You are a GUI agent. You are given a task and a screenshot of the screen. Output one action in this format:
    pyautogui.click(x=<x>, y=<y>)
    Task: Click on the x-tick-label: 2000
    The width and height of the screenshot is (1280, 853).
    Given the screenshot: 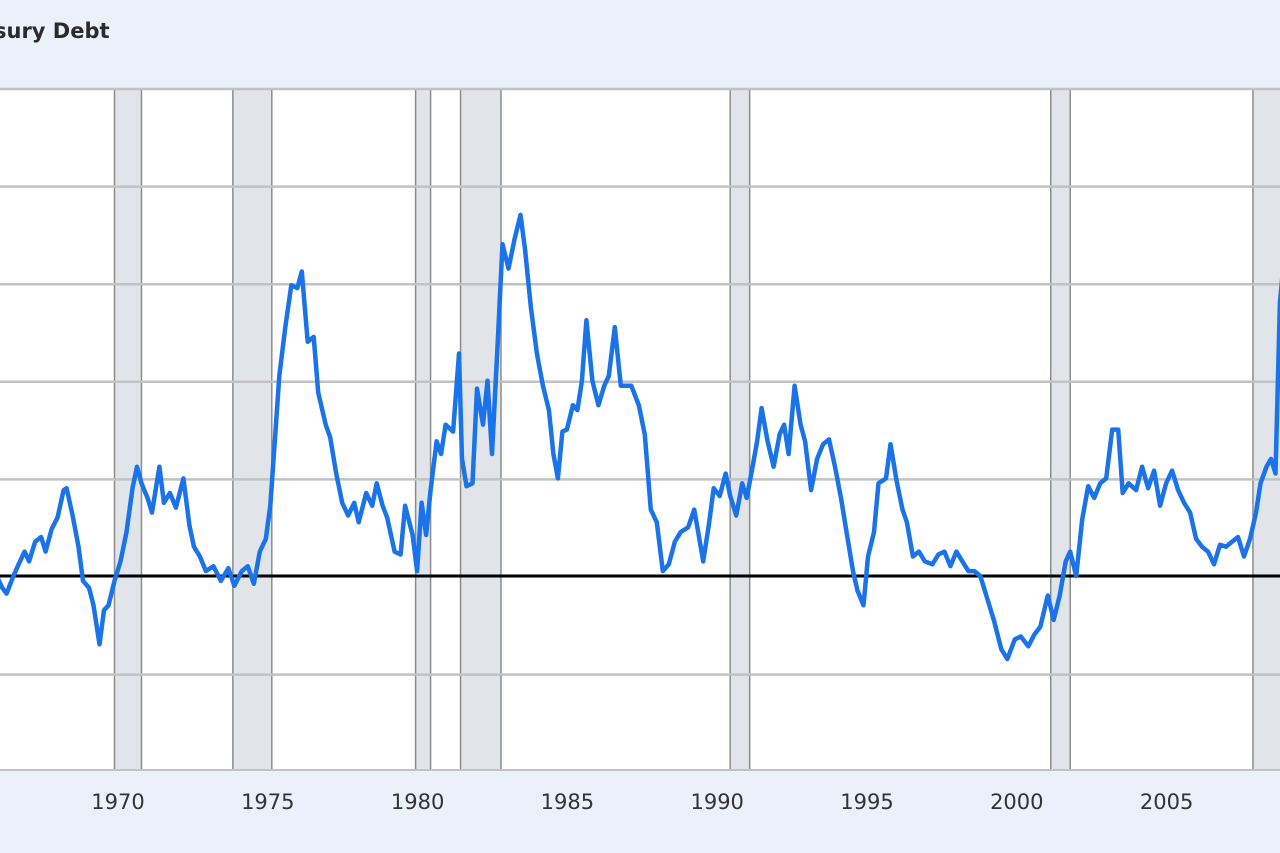 What is the action you would take?
    pyautogui.click(x=1016, y=802)
    